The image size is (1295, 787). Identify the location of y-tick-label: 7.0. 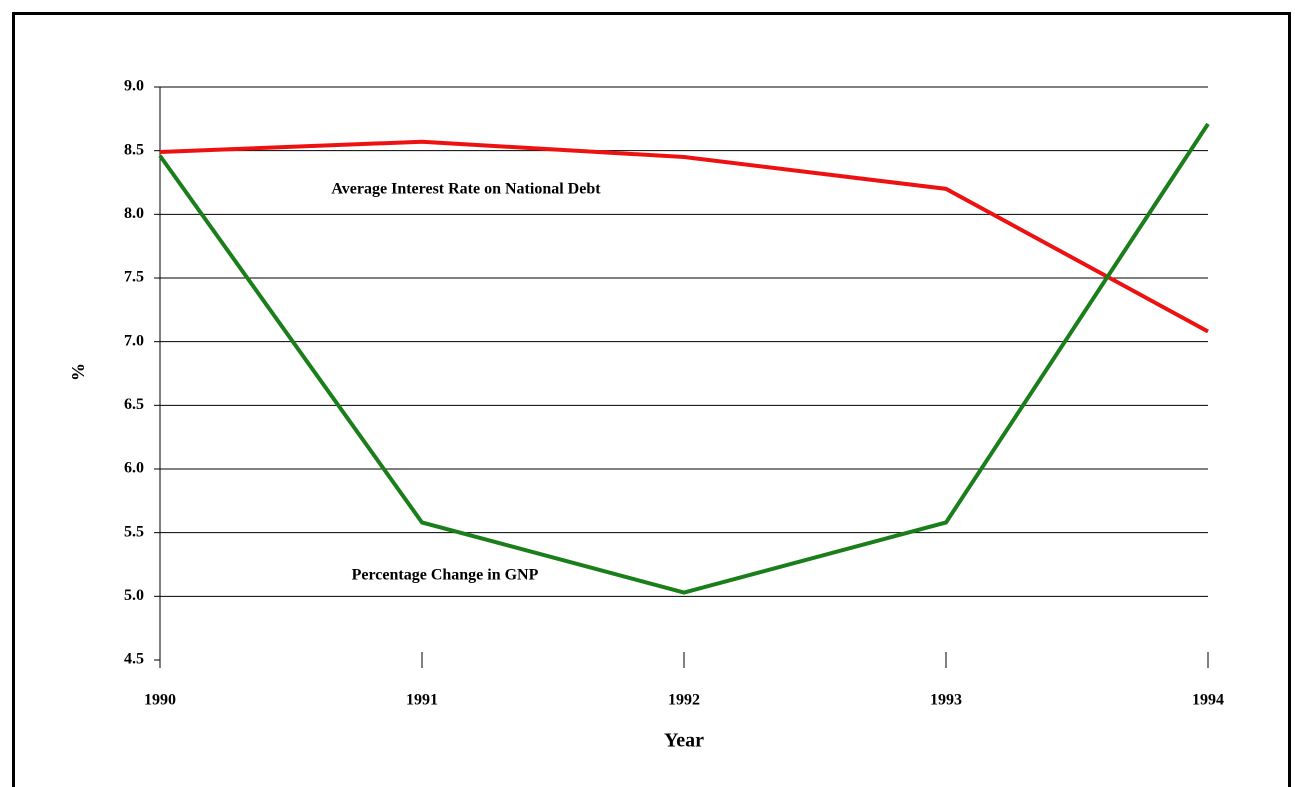
(134, 340).